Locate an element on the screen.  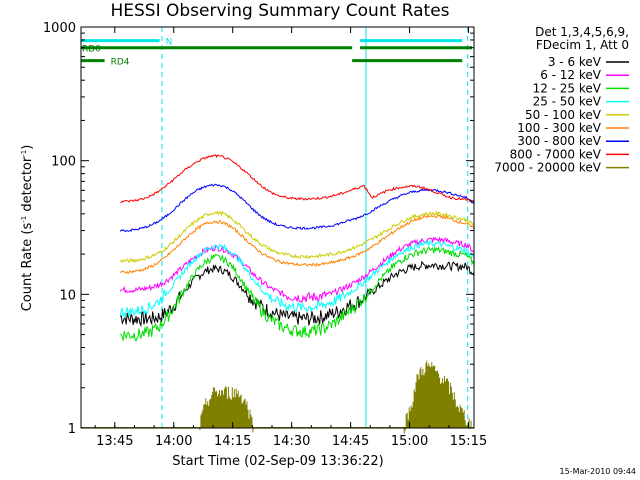
x-tick-label-6: 15:00 is located at coordinates (409, 441).